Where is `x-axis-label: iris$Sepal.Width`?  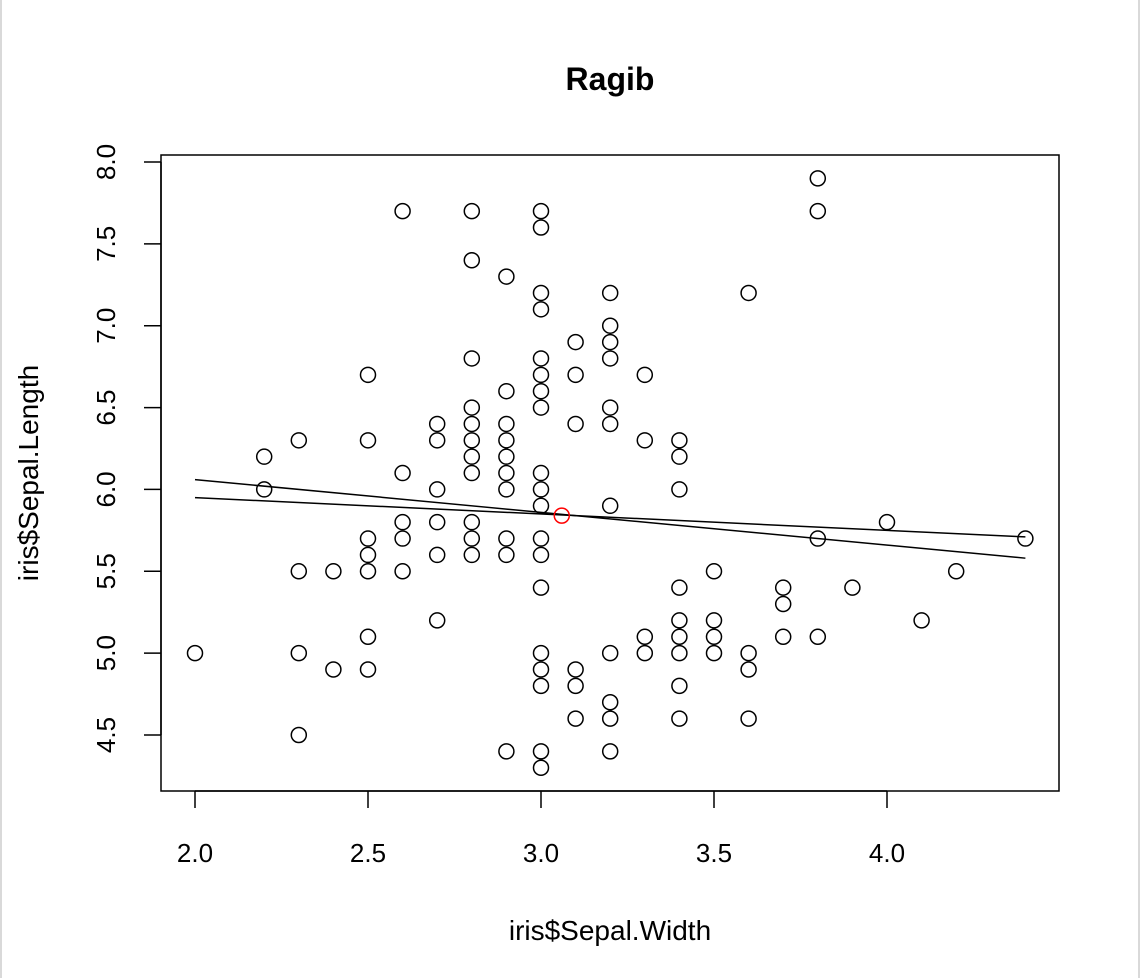
x-axis-label: iris$Sepal.Width is located at coordinates (610, 930).